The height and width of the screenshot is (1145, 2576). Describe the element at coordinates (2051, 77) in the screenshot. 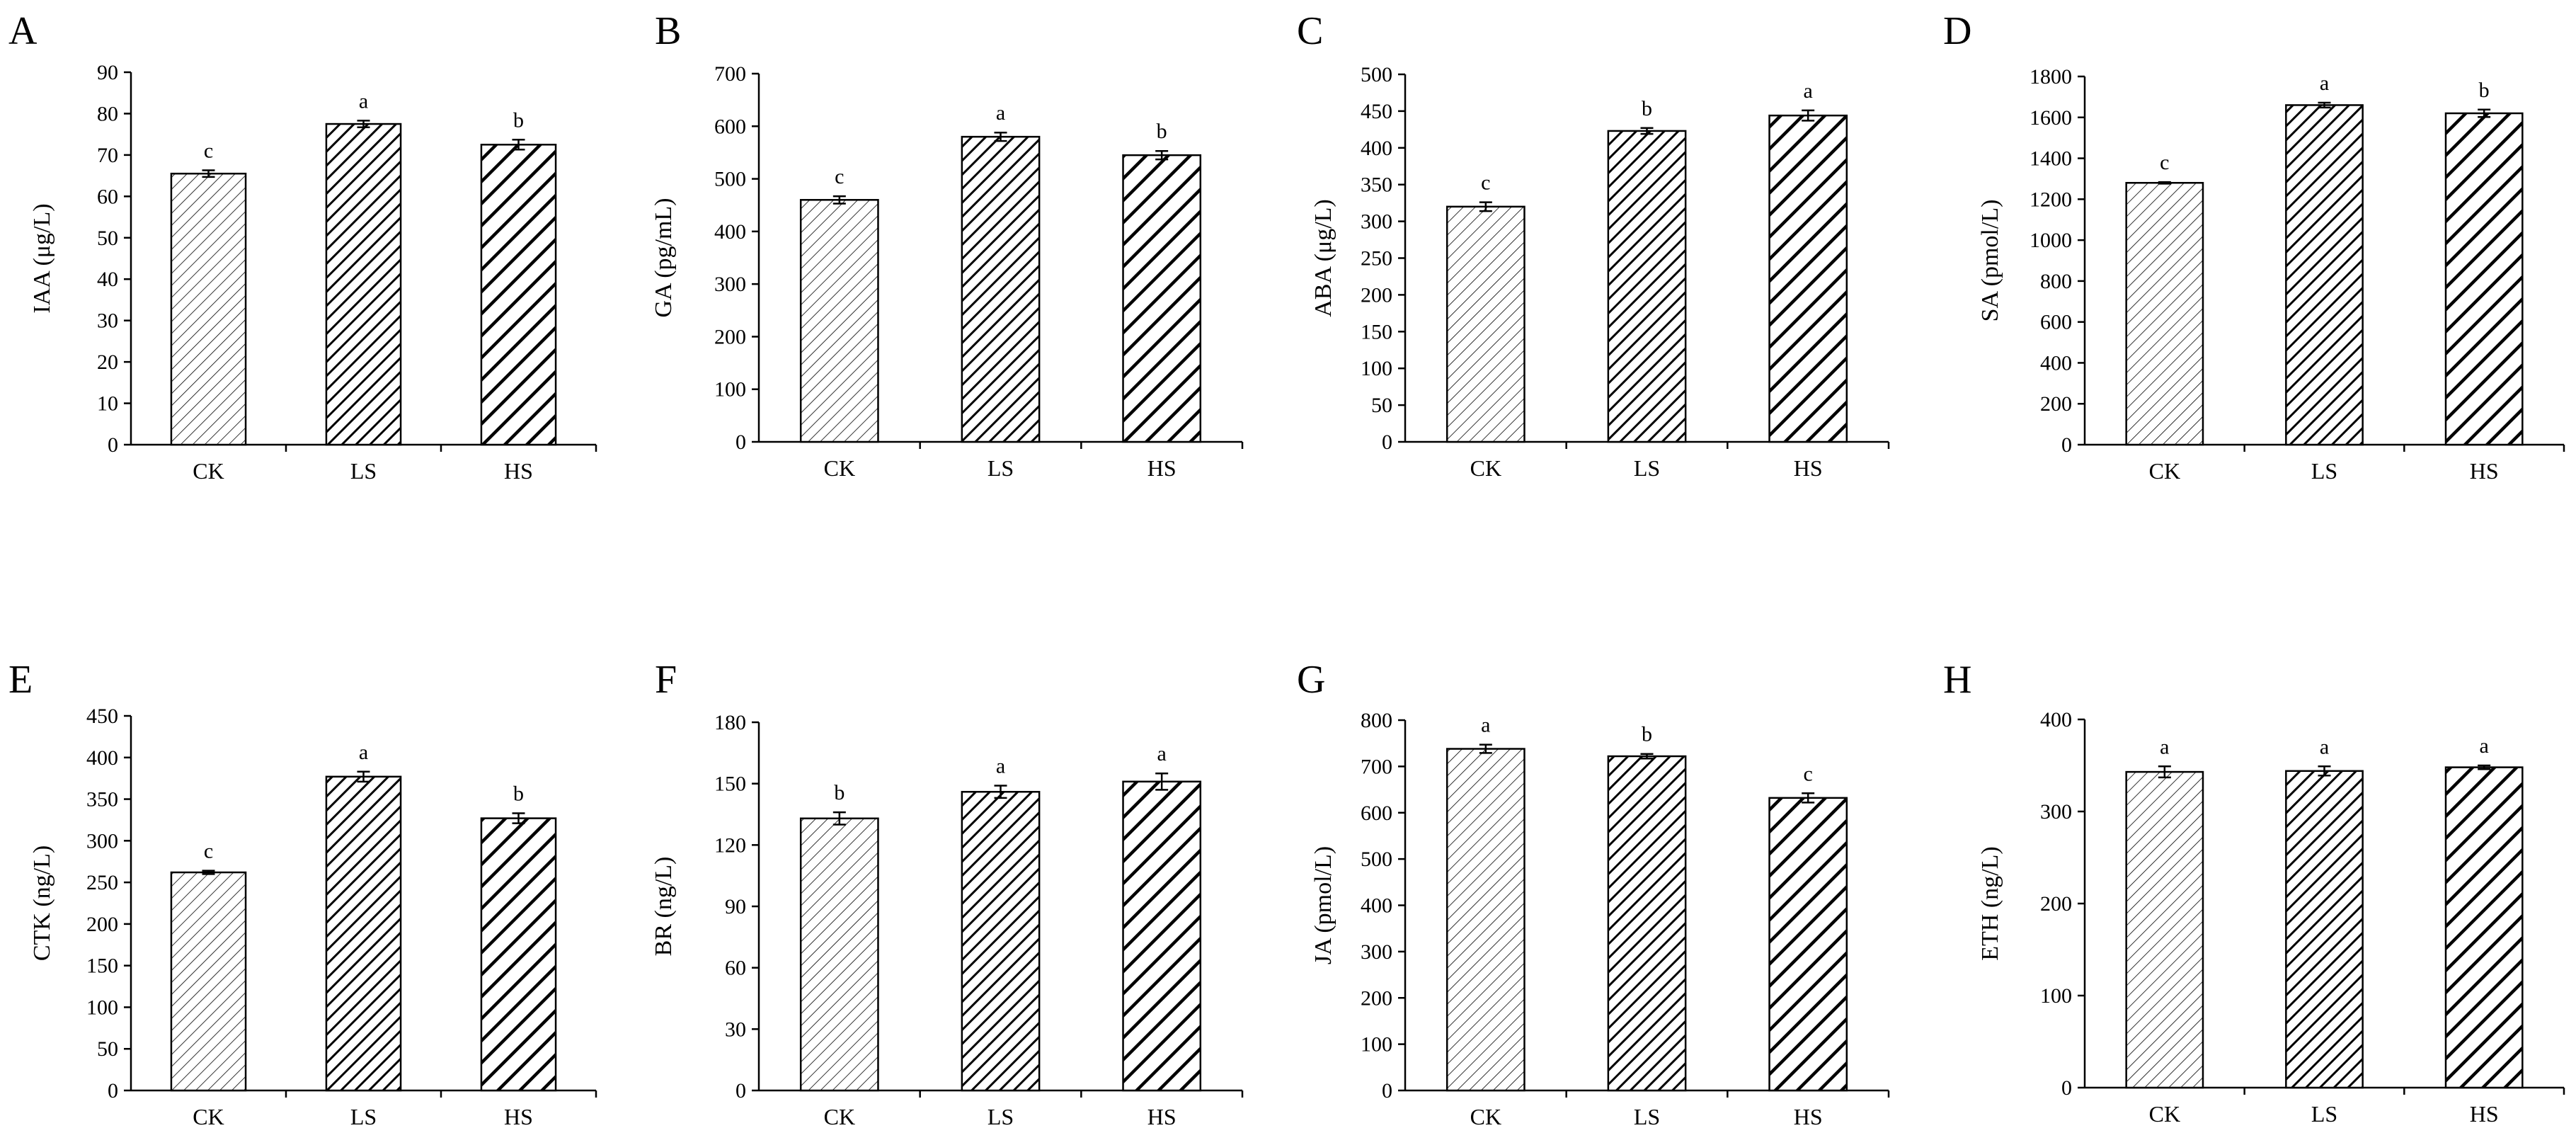

I see `y-tick-label: 1800` at that location.